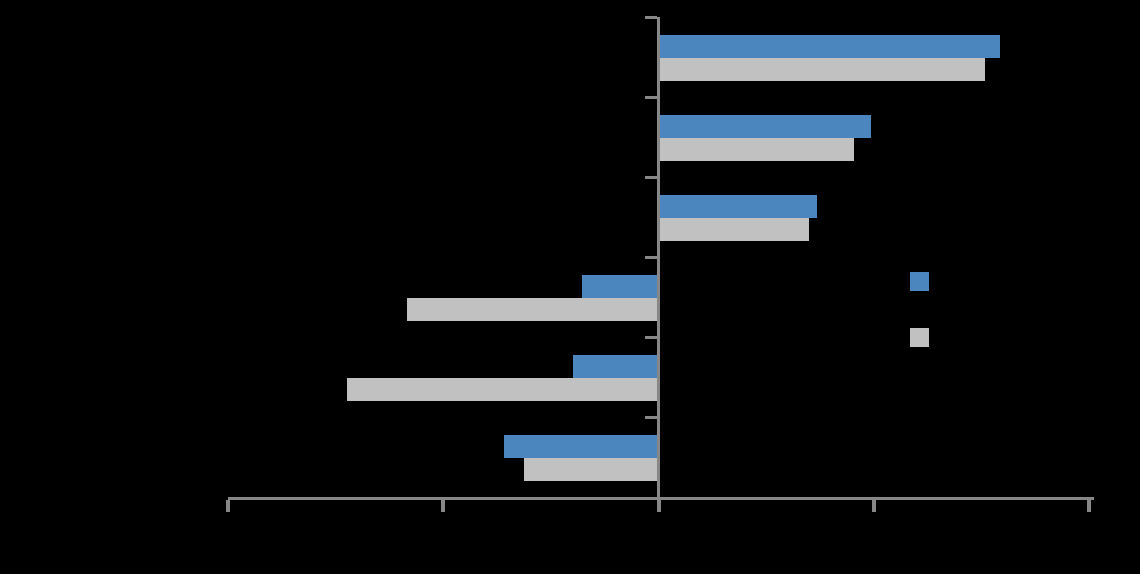  Describe the element at coordinates (580, 447) in the screenshot. I see `bar-blue-series-group6` at that location.